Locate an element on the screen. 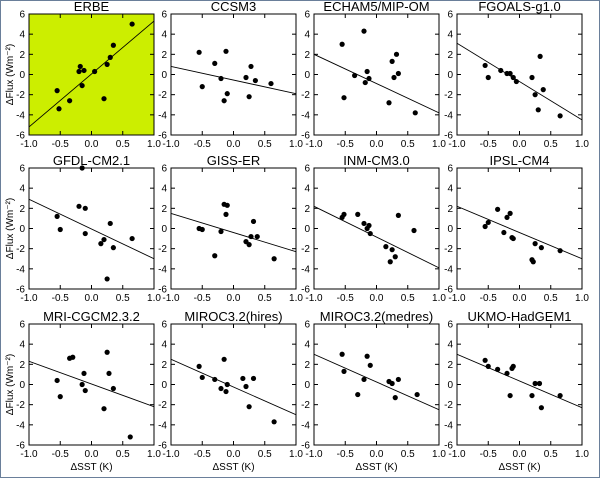 The image size is (602, 480). panel-inm-cm3-0: INM-CM3.0 -1.0 -0.5 0.0 0.5 1.0 -6 -4 -2 0 2 4 6 is located at coordinates (373, 228).